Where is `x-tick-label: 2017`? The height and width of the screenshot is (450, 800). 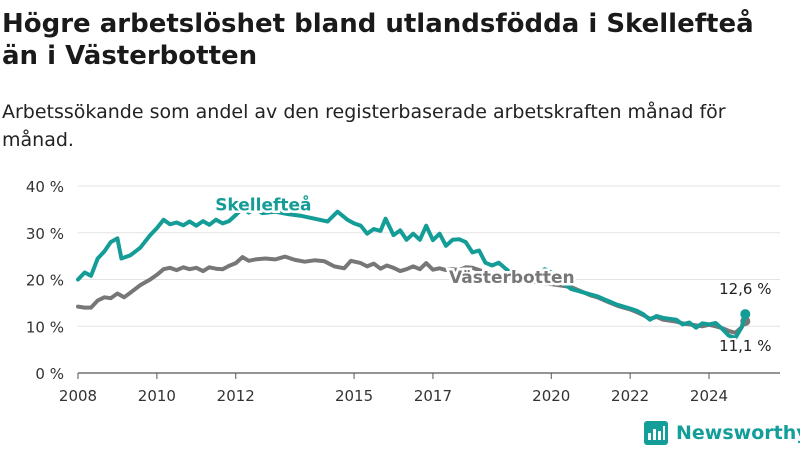
x-tick-label: 2017 is located at coordinates (433, 396).